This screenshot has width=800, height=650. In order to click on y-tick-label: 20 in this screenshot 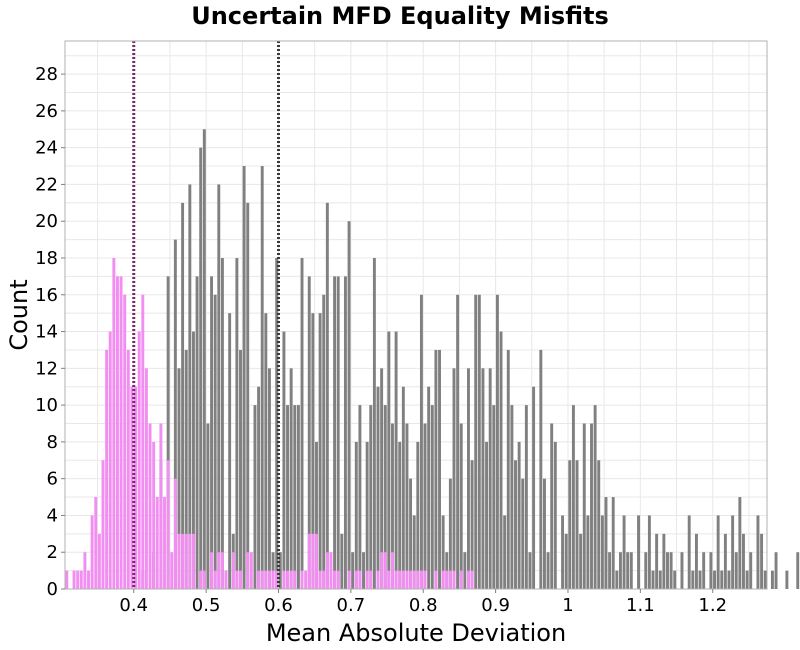, I will do `click(46, 221)`.